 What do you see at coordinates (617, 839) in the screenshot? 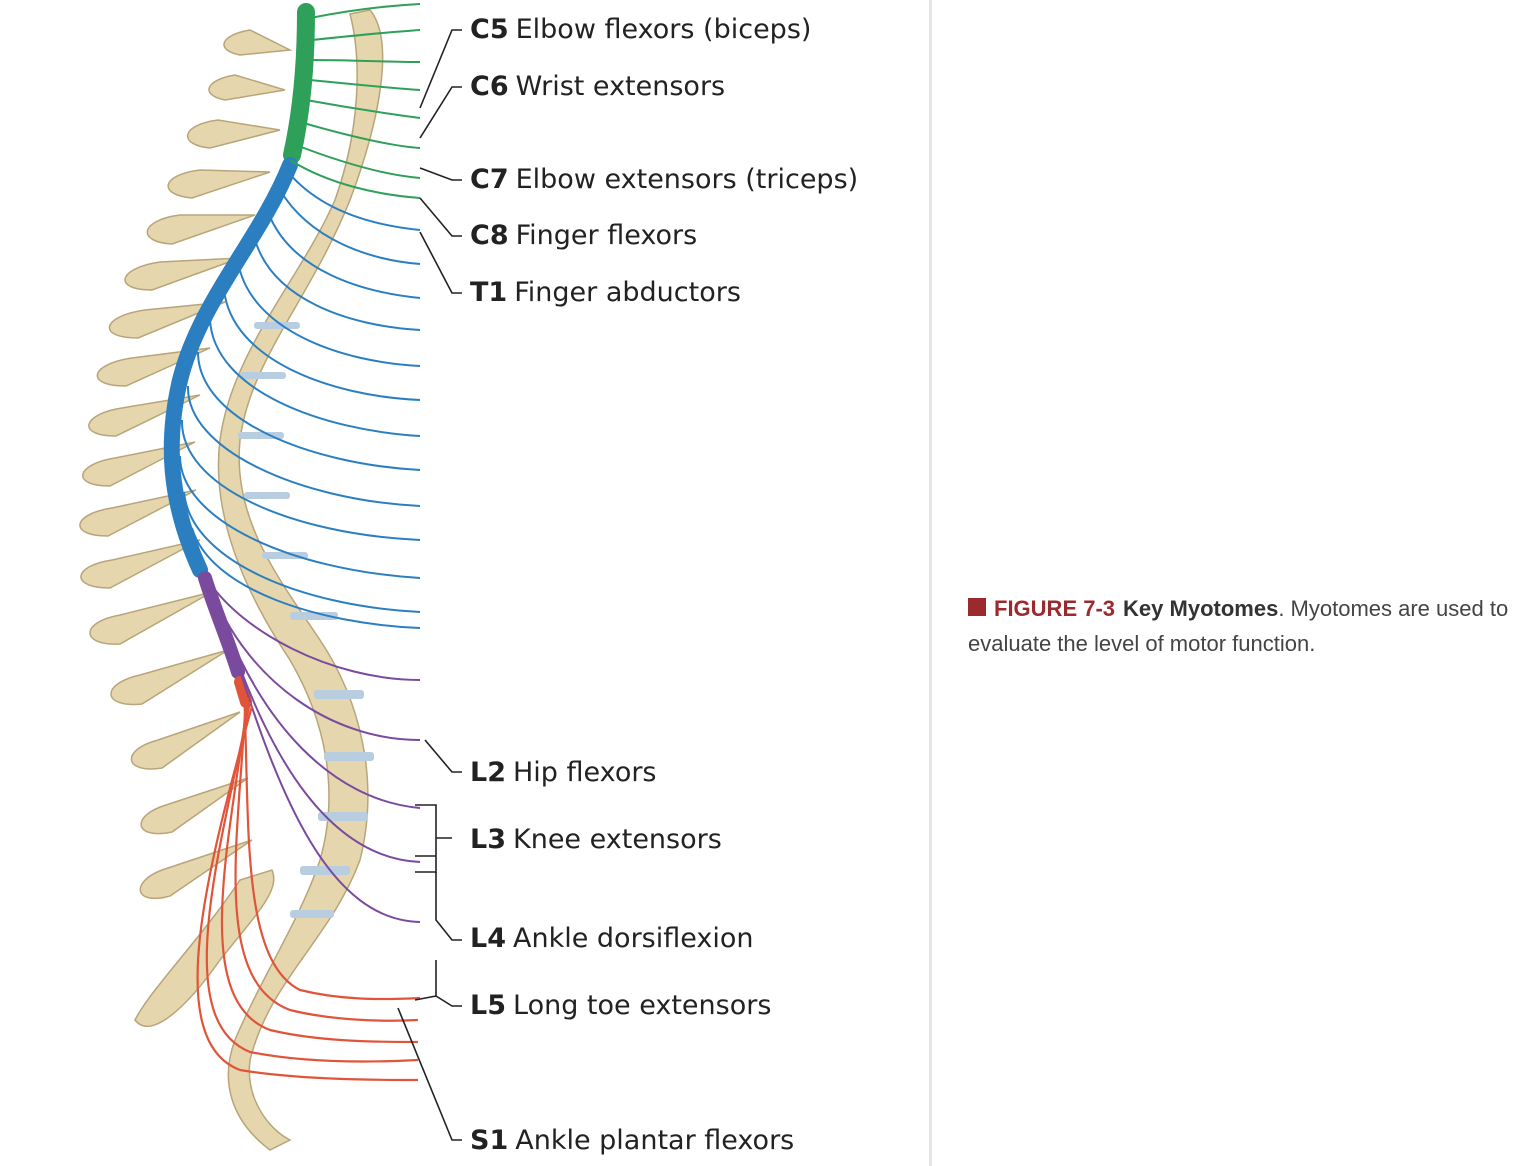
I see `muscle-l3: Knee extensors` at bounding box center [617, 839].